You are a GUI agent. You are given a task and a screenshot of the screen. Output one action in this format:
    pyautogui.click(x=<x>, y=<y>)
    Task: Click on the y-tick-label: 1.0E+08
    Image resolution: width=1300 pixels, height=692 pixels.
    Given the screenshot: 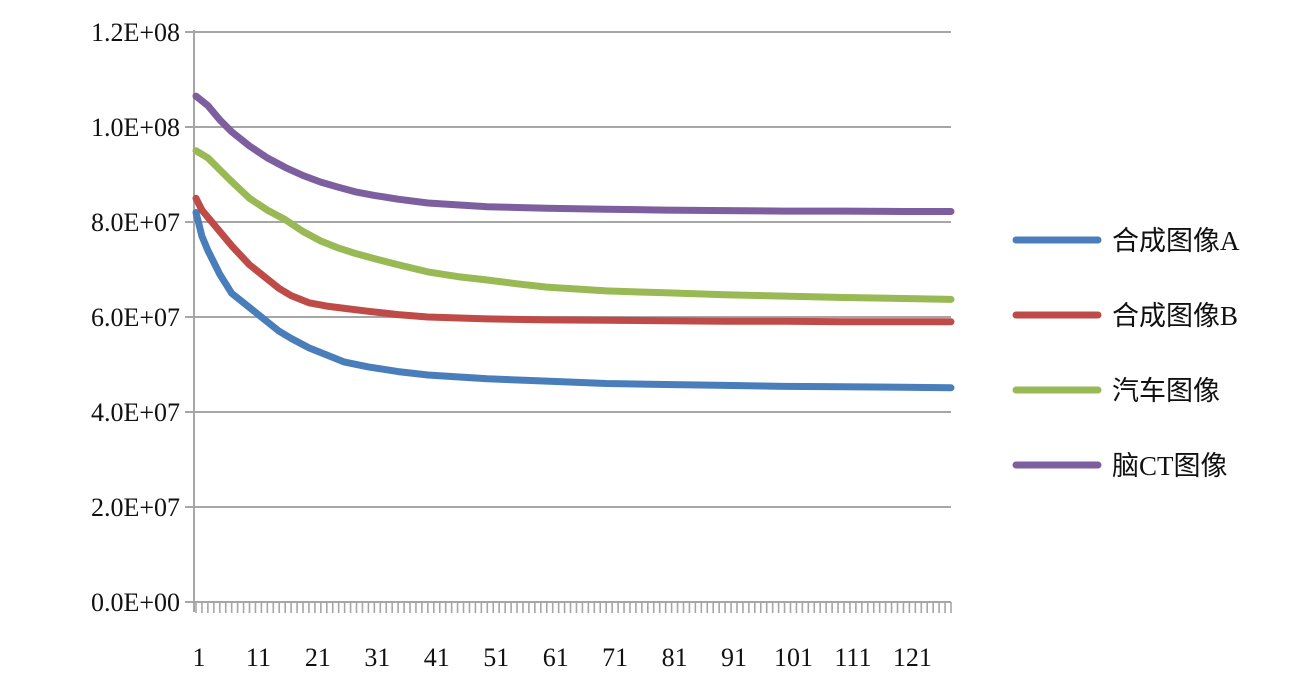 What is the action you would take?
    pyautogui.click(x=135, y=127)
    